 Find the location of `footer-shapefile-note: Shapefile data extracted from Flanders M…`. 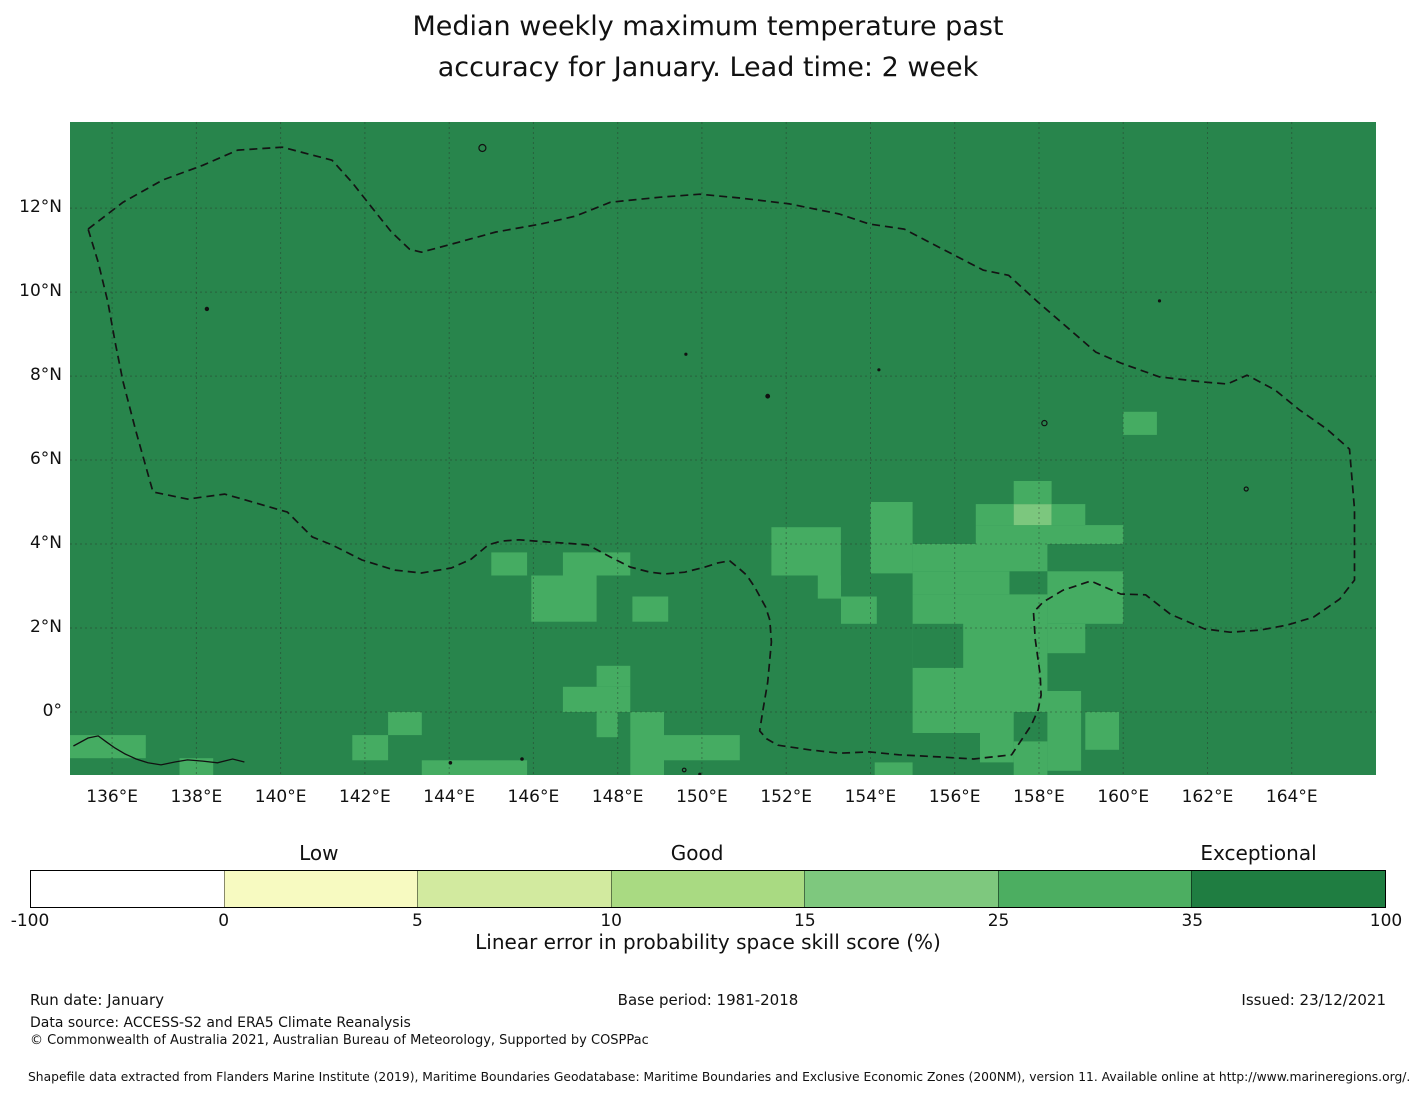

footer-shapefile-note: Shapefile data extracted from Flanders M… is located at coordinates (719, 1077).